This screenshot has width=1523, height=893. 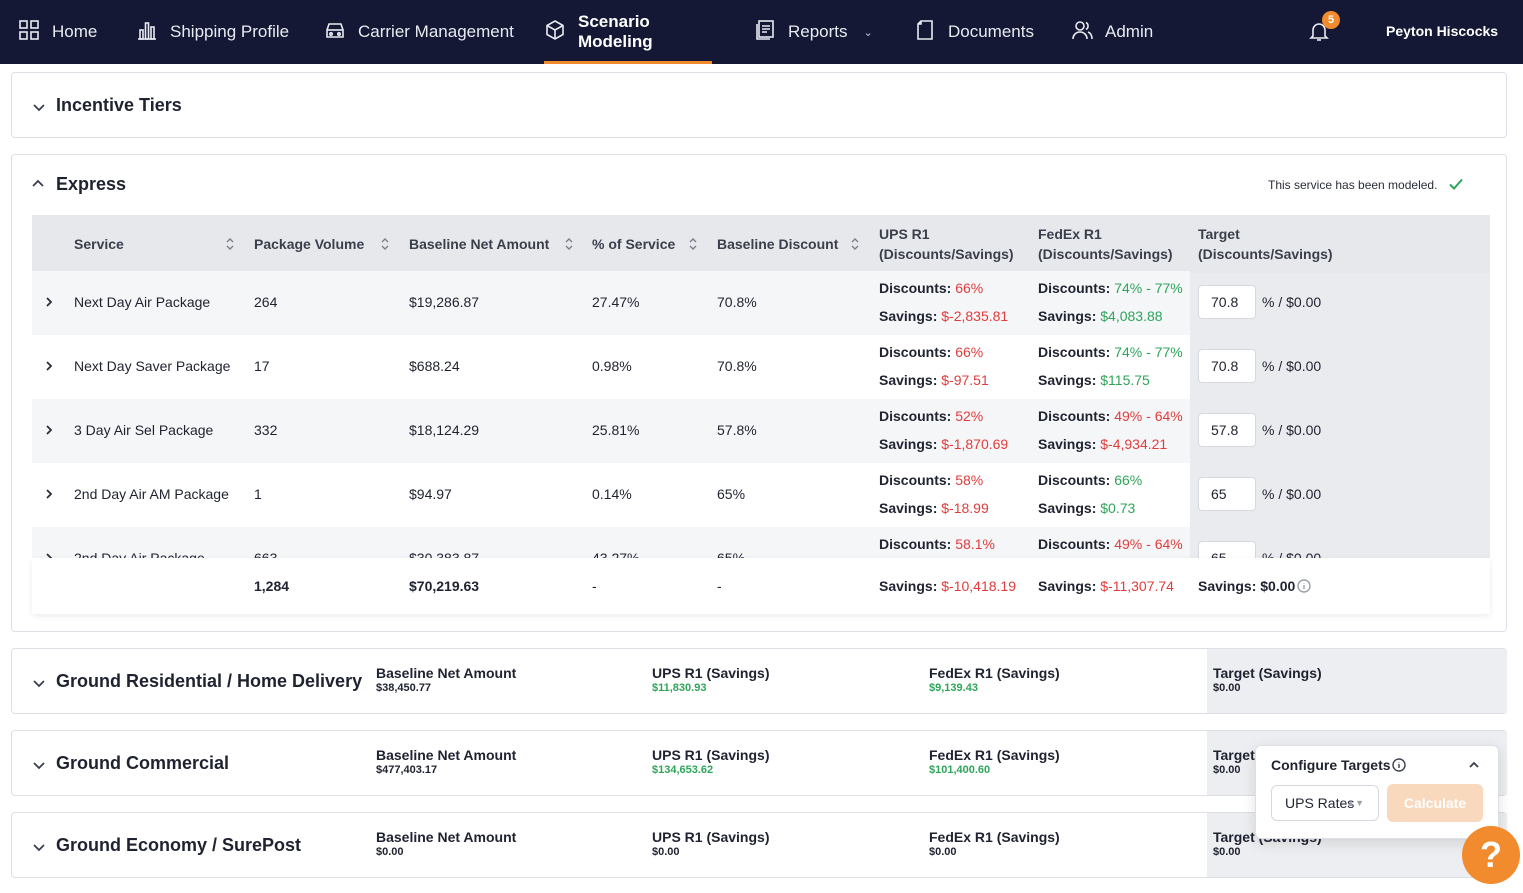 What do you see at coordinates (731, 494) in the screenshot?
I see `cell-discount: 65%` at bounding box center [731, 494].